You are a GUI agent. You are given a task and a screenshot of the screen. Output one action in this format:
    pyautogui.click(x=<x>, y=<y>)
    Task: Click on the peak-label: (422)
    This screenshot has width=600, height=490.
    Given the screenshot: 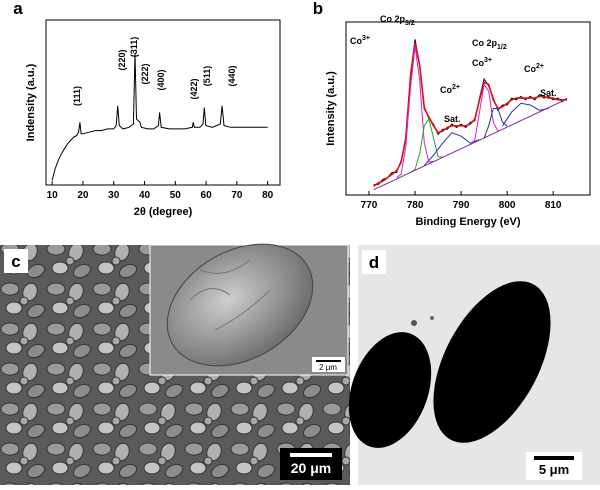 What is the action you would take?
    pyautogui.click(x=194, y=88)
    